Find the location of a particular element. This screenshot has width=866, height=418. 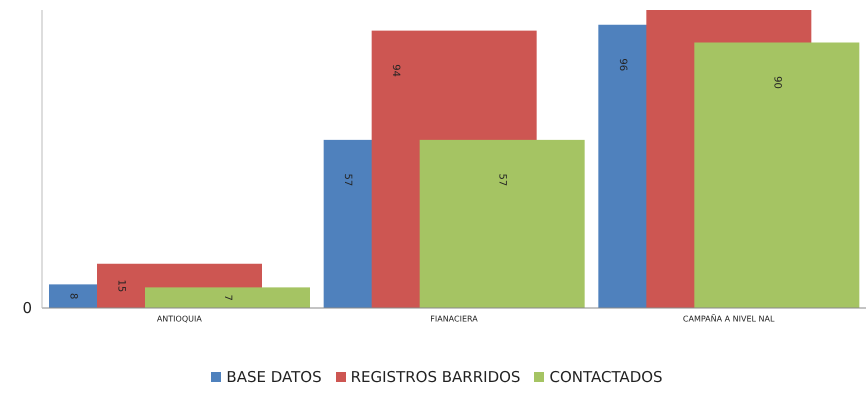

data-label: 7 is located at coordinates (227, 297).